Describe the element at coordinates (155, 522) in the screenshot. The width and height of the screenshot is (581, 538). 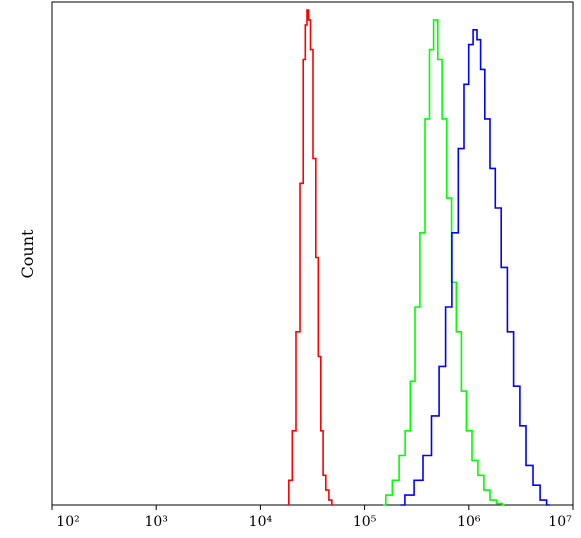
I see `x-tick-label: 10³` at that location.